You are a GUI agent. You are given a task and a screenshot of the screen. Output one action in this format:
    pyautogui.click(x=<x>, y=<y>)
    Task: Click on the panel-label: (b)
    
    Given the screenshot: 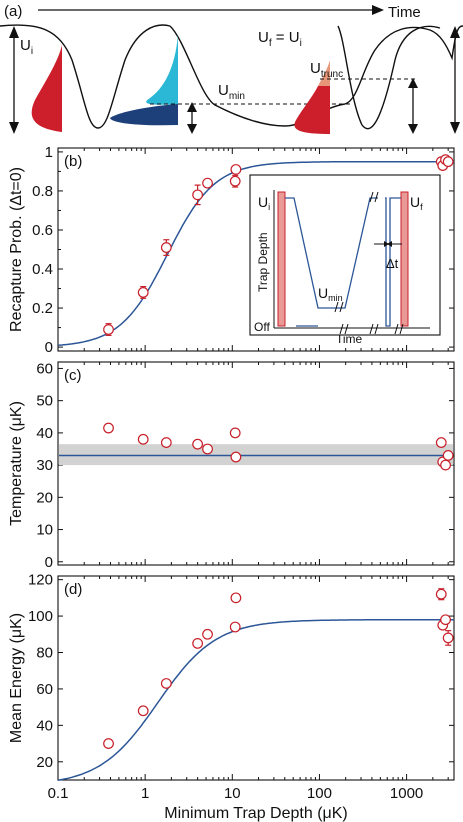 What is the action you would take?
    pyautogui.click(x=73, y=161)
    